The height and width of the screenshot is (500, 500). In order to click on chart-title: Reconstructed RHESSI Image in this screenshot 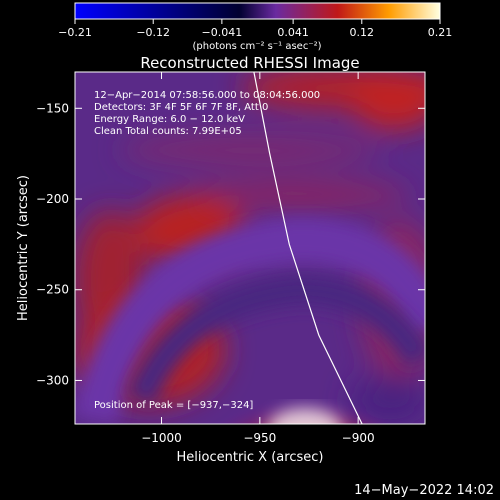, I will do `click(249, 63)`.